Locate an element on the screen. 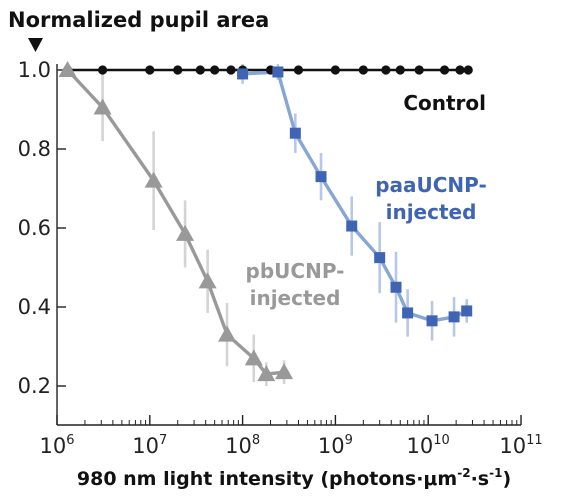 The width and height of the screenshot is (566, 500). y-tick-label: 0.6 is located at coordinates (34, 228).